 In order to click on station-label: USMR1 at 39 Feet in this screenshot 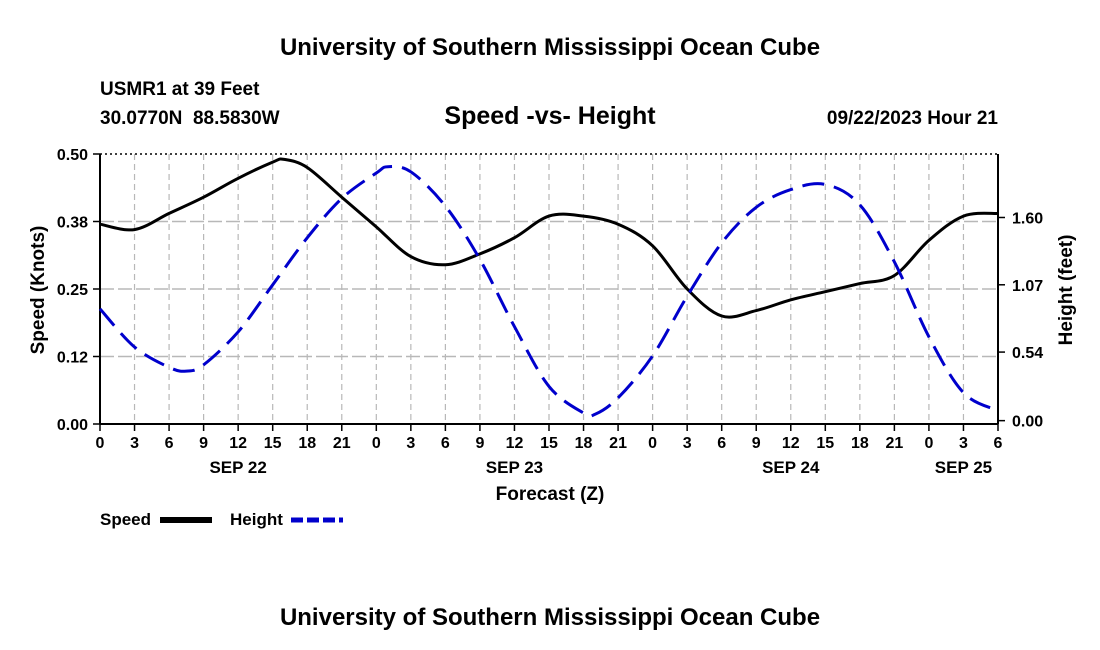, I will do `click(180, 89)`.